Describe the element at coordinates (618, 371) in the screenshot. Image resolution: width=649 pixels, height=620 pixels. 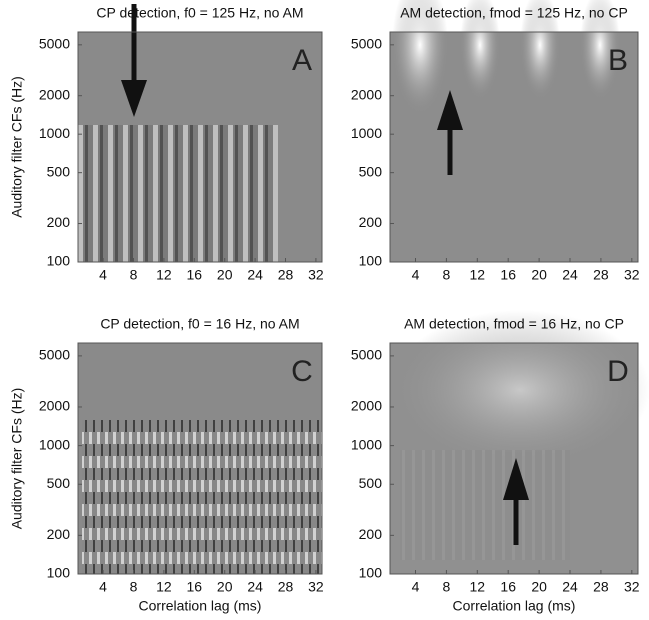
I see `panel-letter: D` at that location.